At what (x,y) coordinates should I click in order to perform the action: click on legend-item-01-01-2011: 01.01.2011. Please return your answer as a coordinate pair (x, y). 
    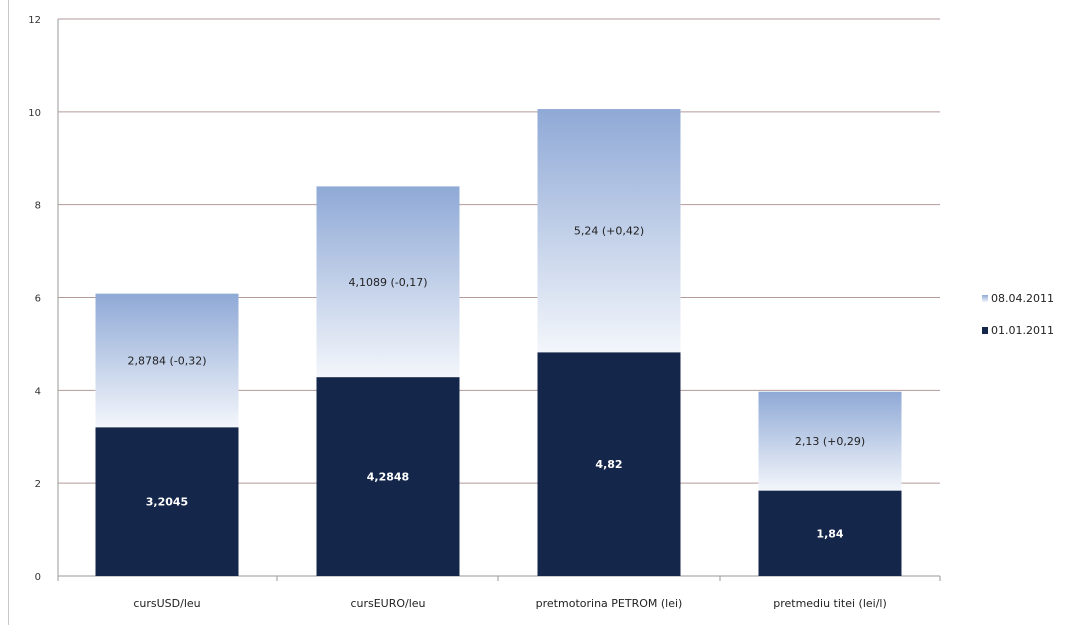
    Looking at the image, I should click on (1018, 330).